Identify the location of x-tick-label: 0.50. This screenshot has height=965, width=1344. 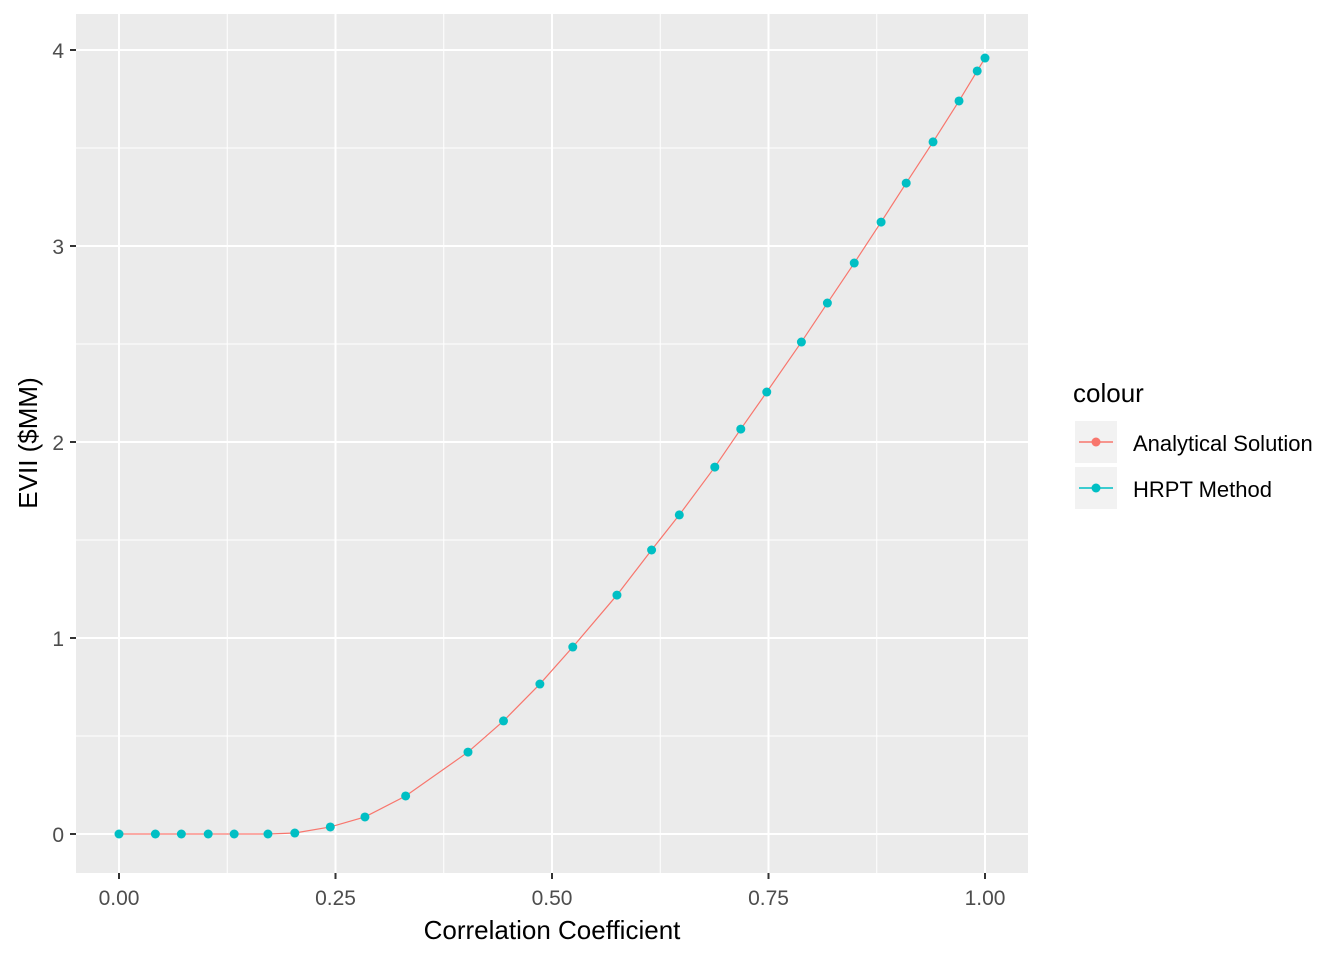
(552, 898).